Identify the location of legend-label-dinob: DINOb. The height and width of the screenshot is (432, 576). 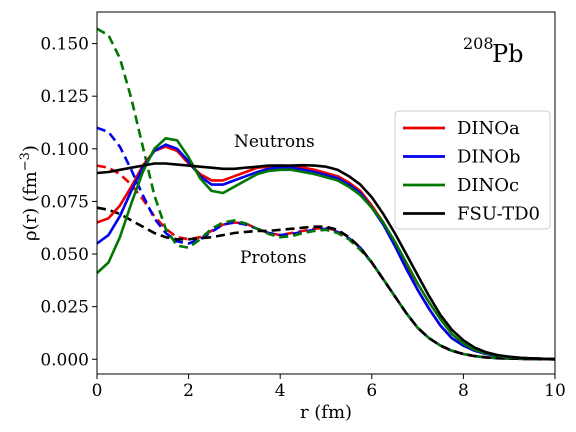
(489, 157).